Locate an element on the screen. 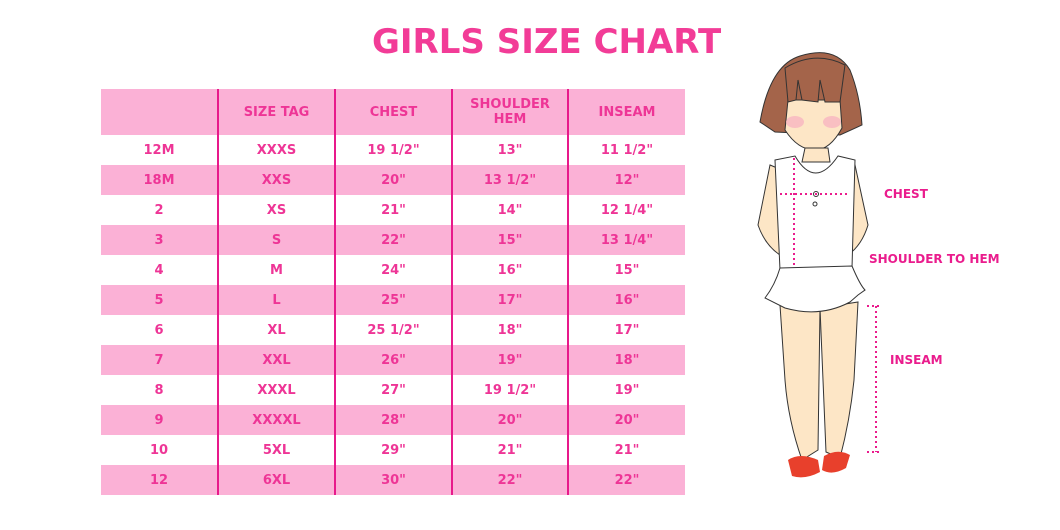 Image resolution: width=1060 pixels, height=530 pixels. table-row: 3 S 22" 15" 13 1/4" is located at coordinates (393, 240).